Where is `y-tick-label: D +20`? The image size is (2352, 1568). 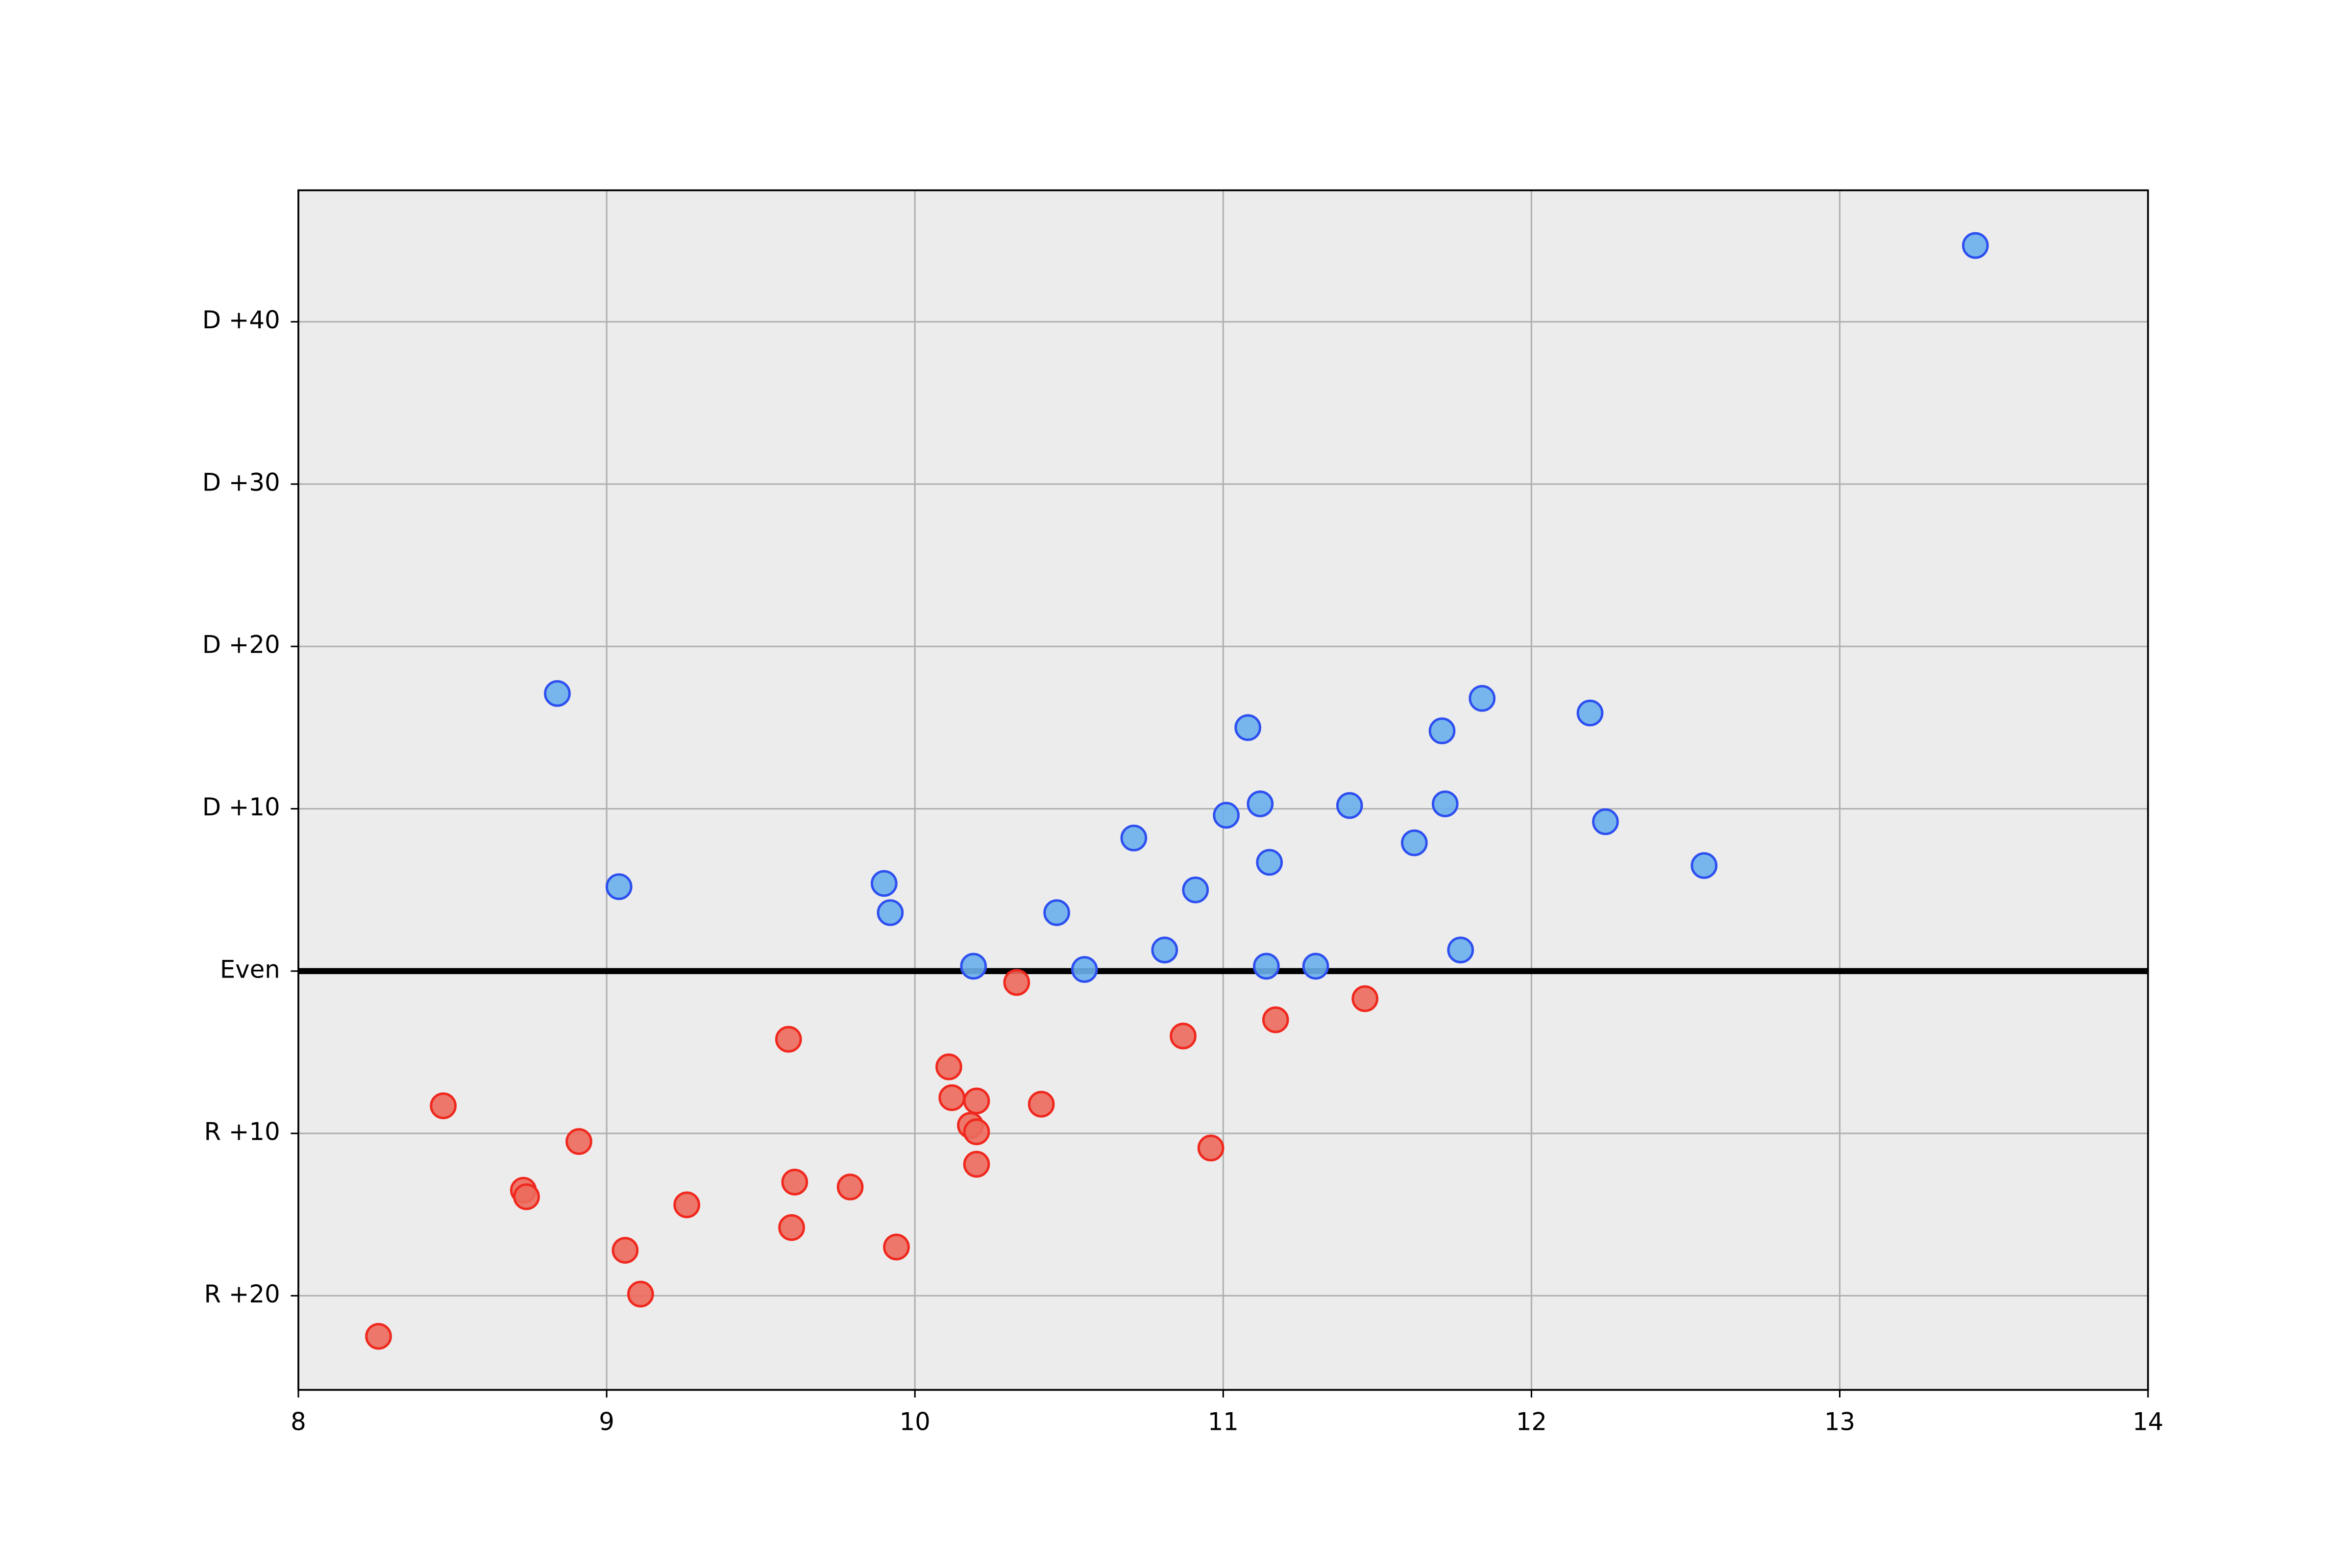 y-tick-label: D +20 is located at coordinates (241, 645).